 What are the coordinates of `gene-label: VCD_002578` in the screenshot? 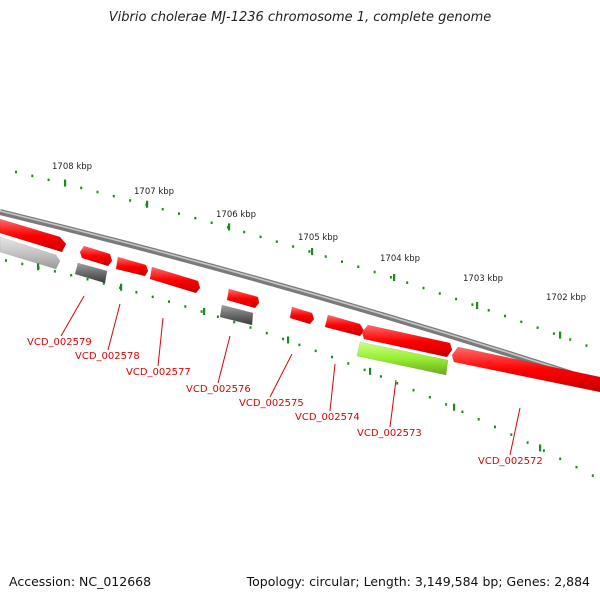 It's located at (107, 356).